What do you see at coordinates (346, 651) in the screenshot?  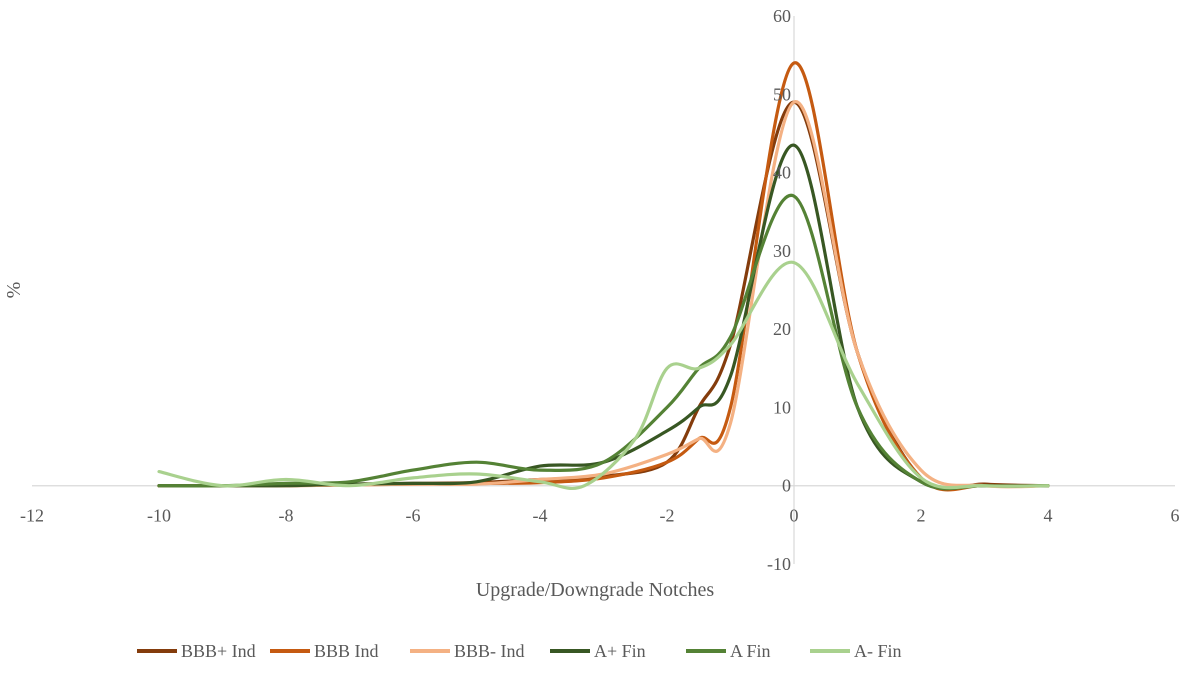 I see `legend-label: BBB Ind` at bounding box center [346, 651].